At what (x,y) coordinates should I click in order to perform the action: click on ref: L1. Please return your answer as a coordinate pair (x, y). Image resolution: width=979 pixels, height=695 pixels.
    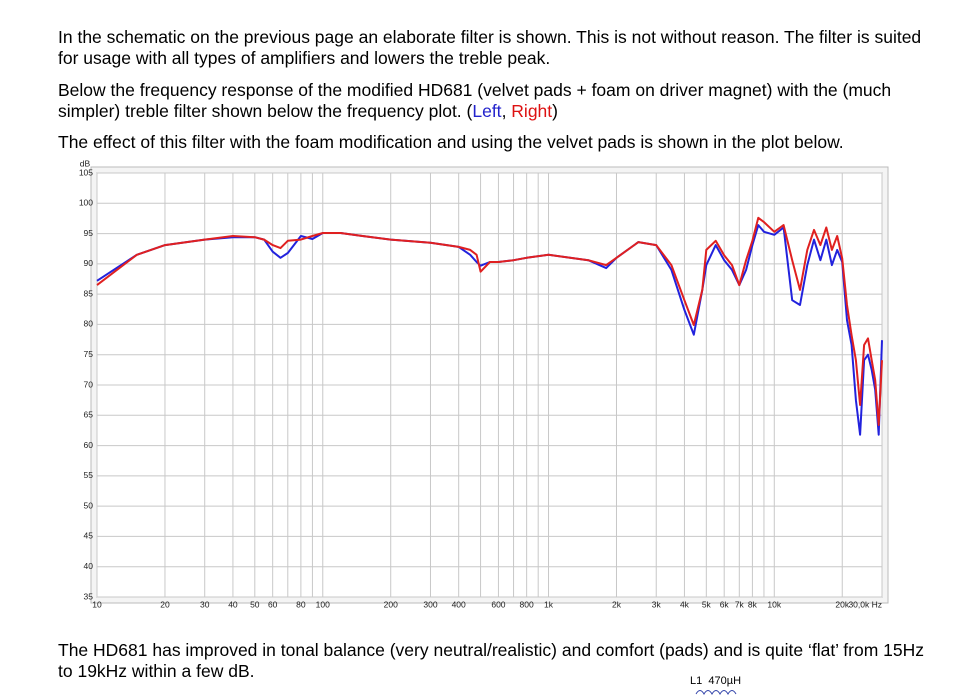
    Looking at the image, I should click on (696, 681).